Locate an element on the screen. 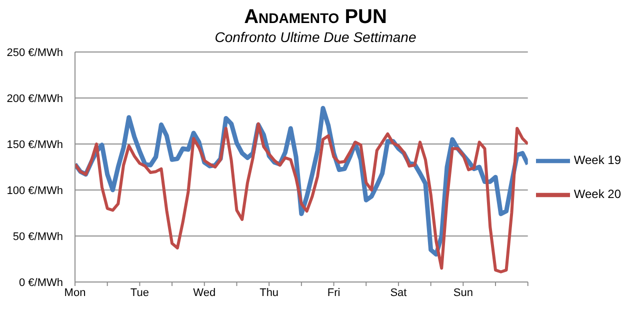 The width and height of the screenshot is (631, 315). chart-subtitle: Confronto Ultime Due Settimane is located at coordinates (316, 37).